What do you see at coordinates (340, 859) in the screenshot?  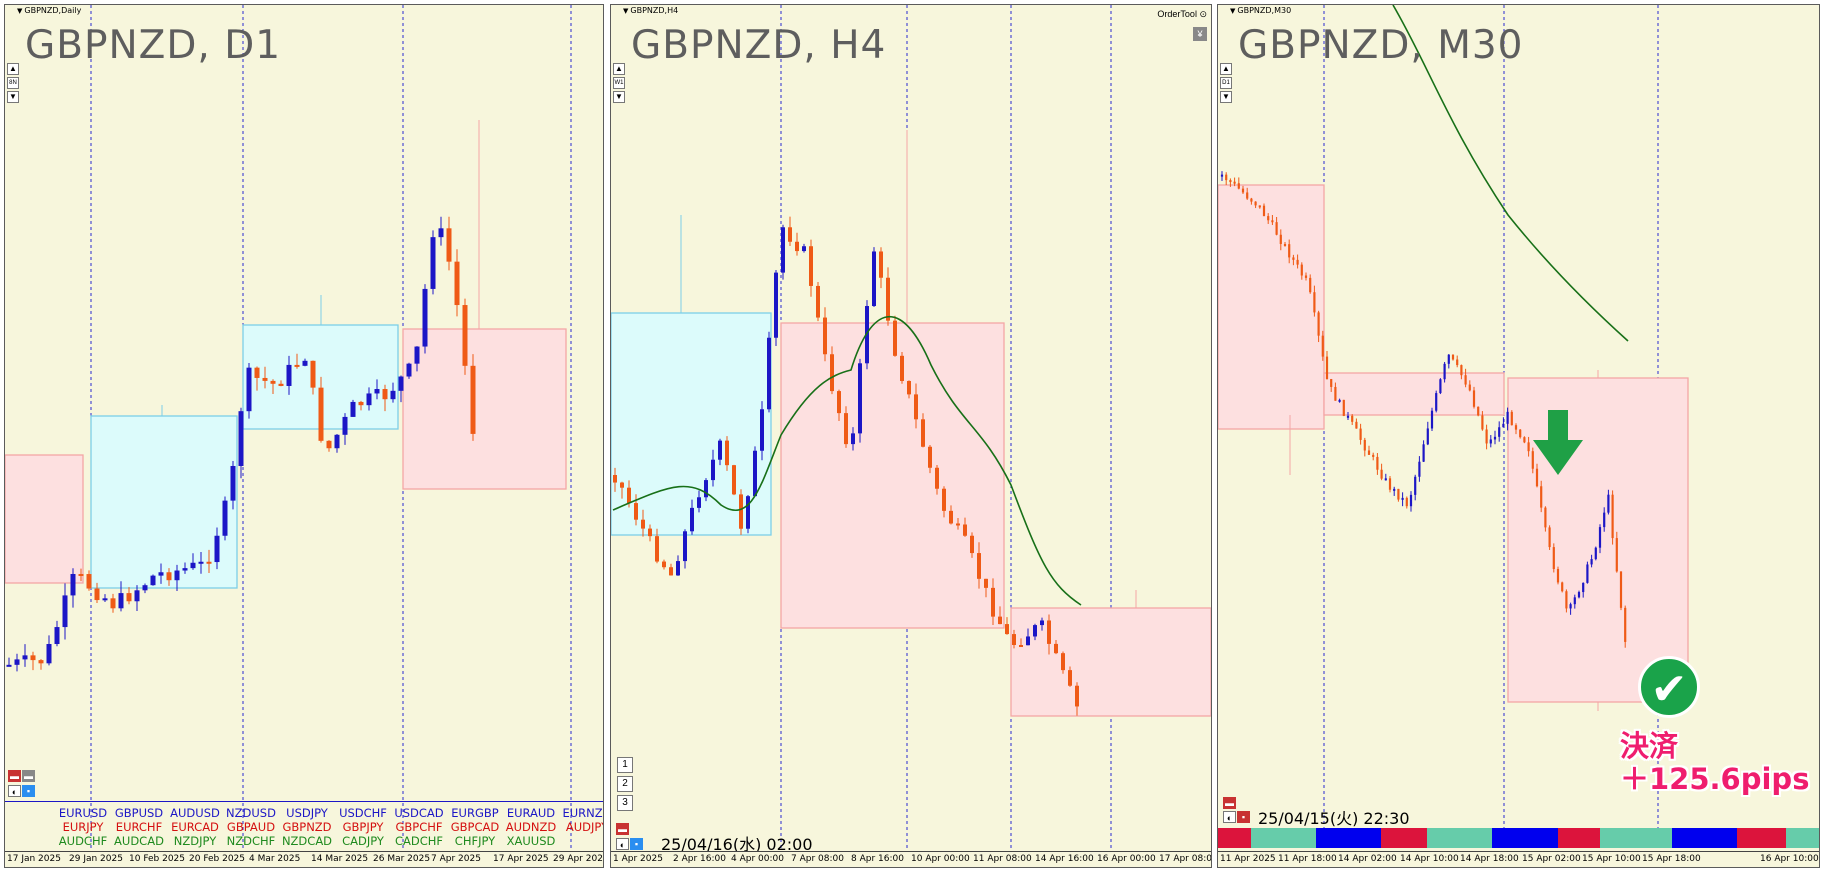 I see `axis-tick-label: 14 Mar 2025` at bounding box center [340, 859].